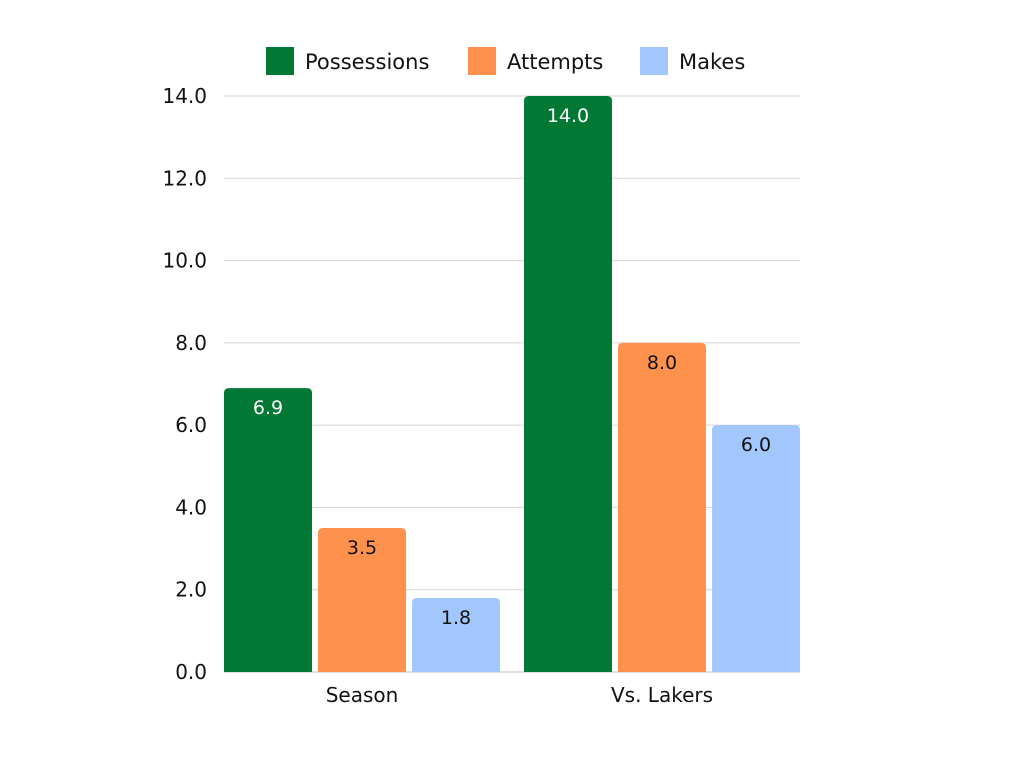 The height and width of the screenshot is (768, 1024). I want to click on bar-possessions-season, so click(268, 530).